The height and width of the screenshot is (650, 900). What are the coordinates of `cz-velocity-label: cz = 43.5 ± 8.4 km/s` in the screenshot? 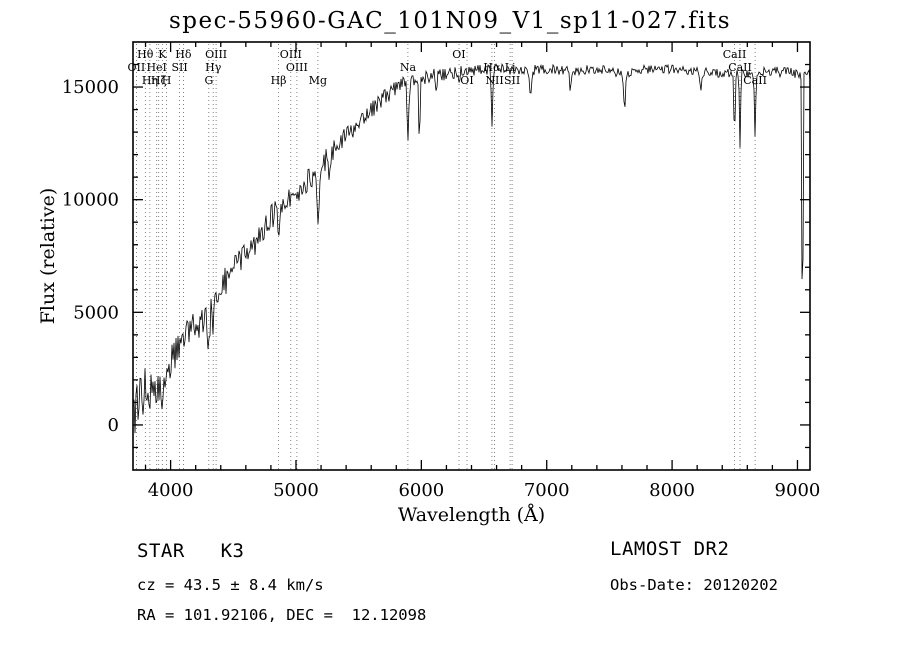 It's located at (230, 585).